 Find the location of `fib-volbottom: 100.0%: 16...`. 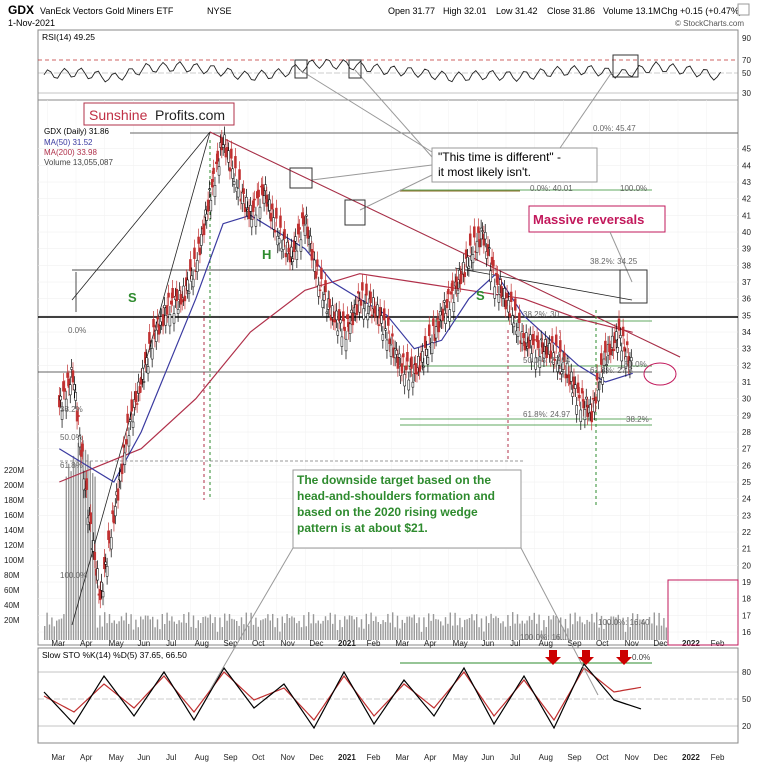

fib-volbottom: 100.0%: 16... is located at coordinates (543, 637).